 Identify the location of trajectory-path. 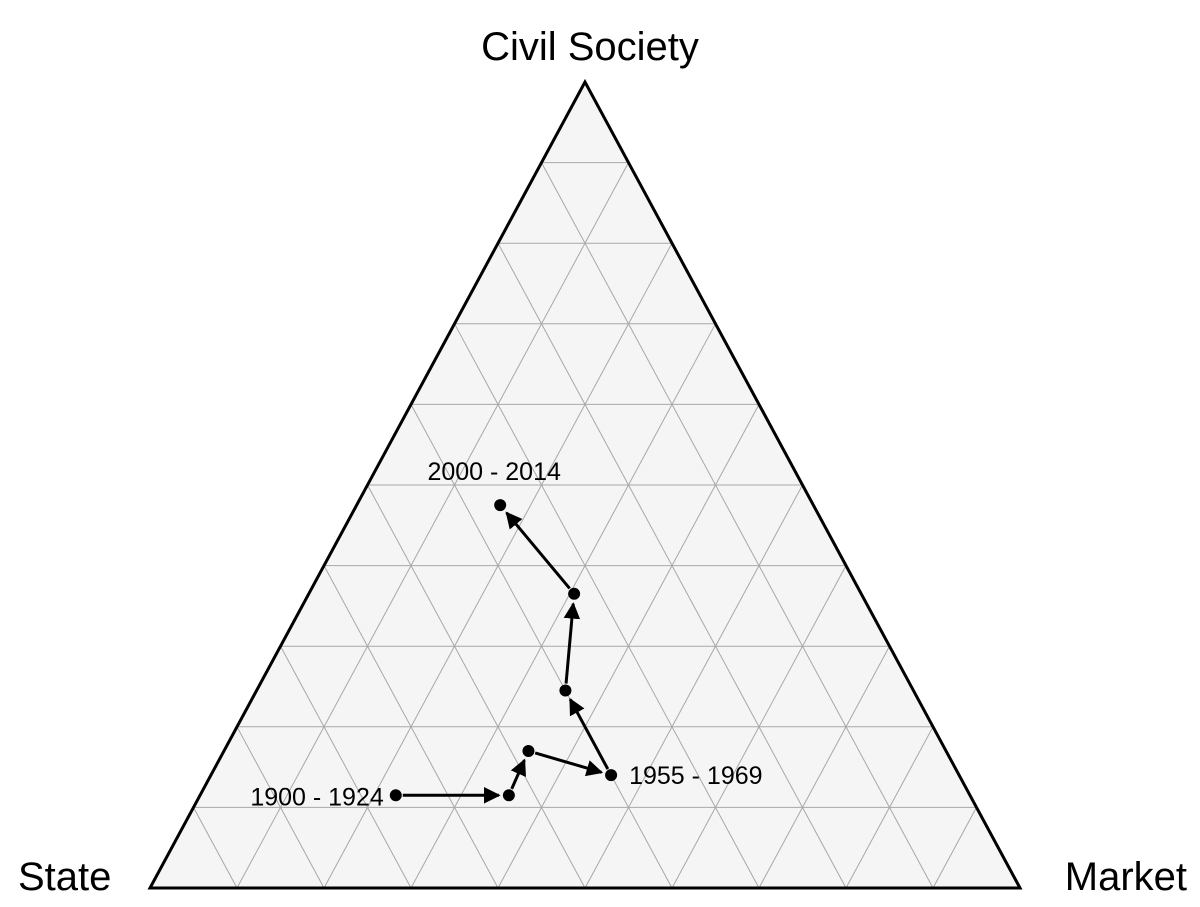
(506, 657).